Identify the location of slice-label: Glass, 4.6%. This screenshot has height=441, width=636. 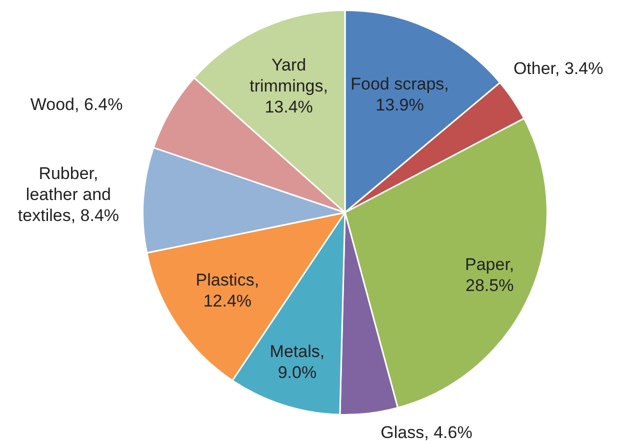
(426, 432).